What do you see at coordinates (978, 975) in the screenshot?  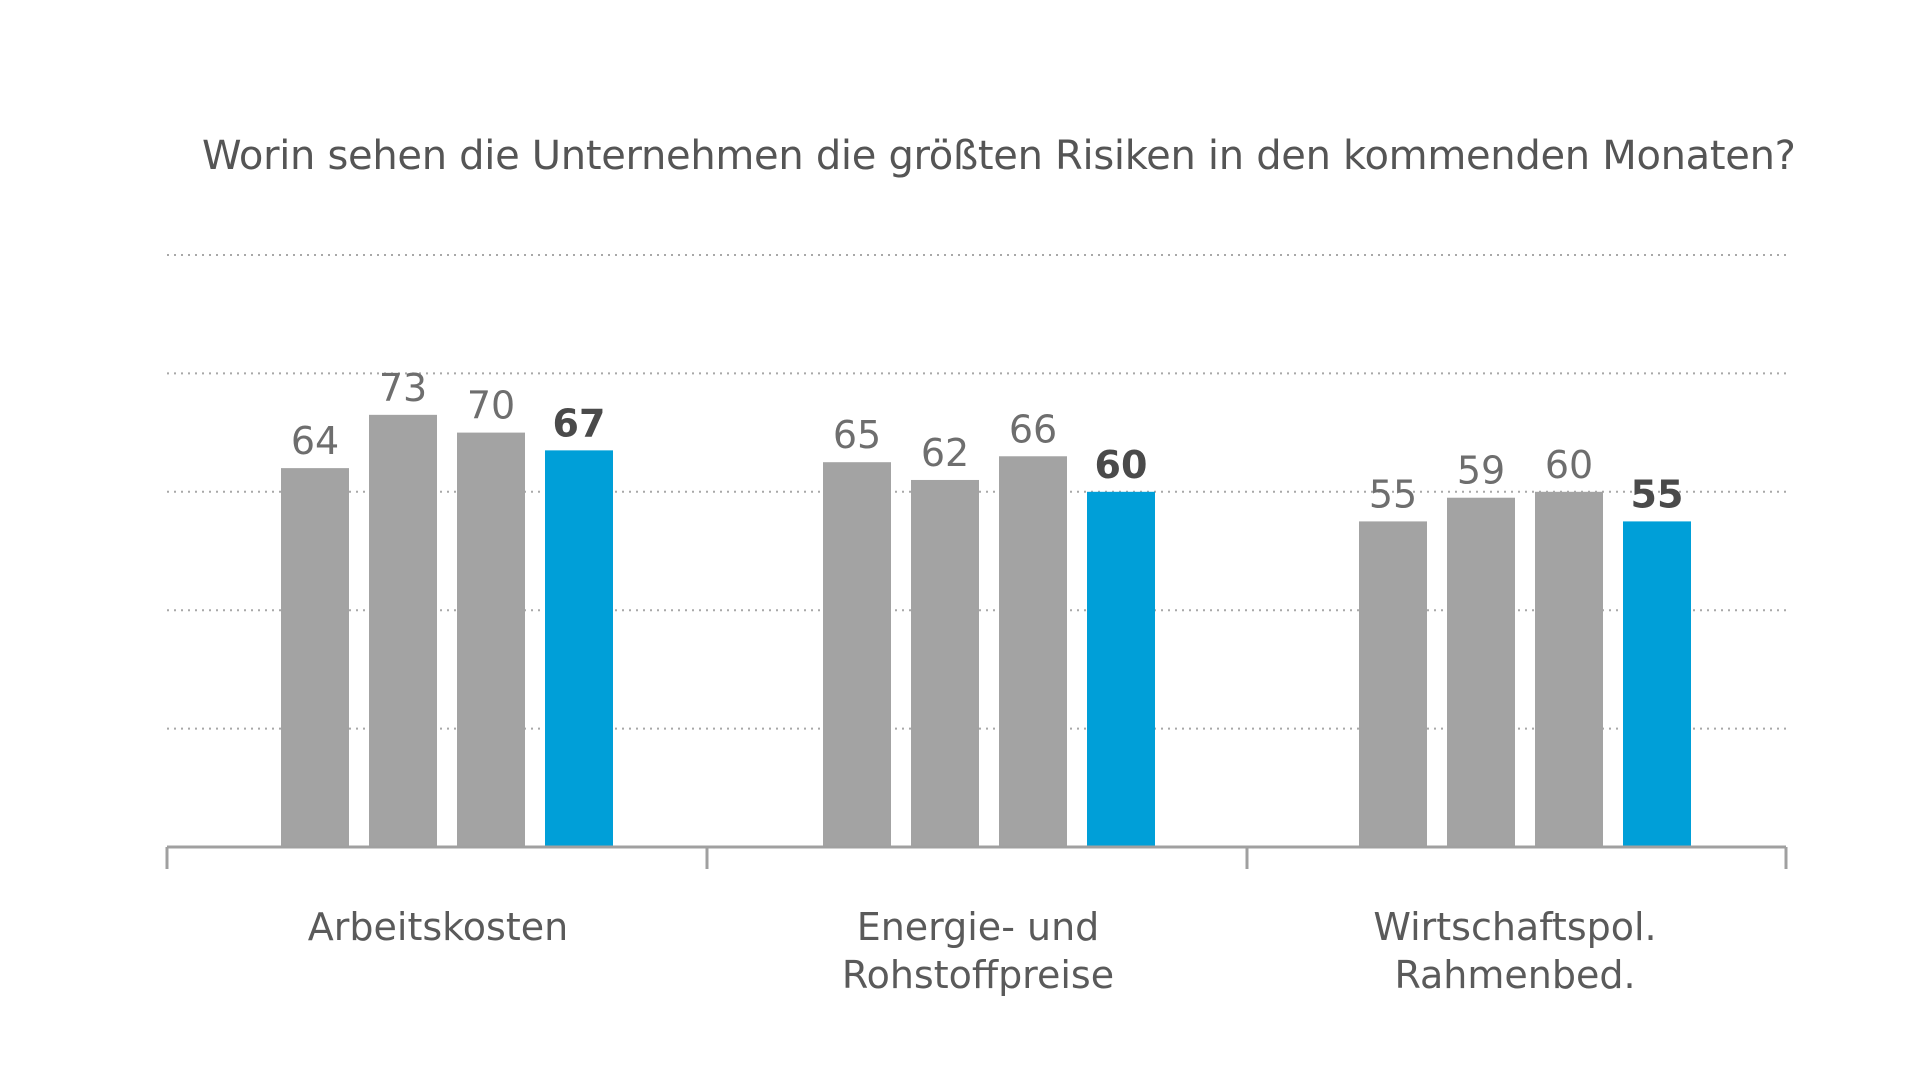 I see `category-label-line: Rohstoffpreise` at bounding box center [978, 975].